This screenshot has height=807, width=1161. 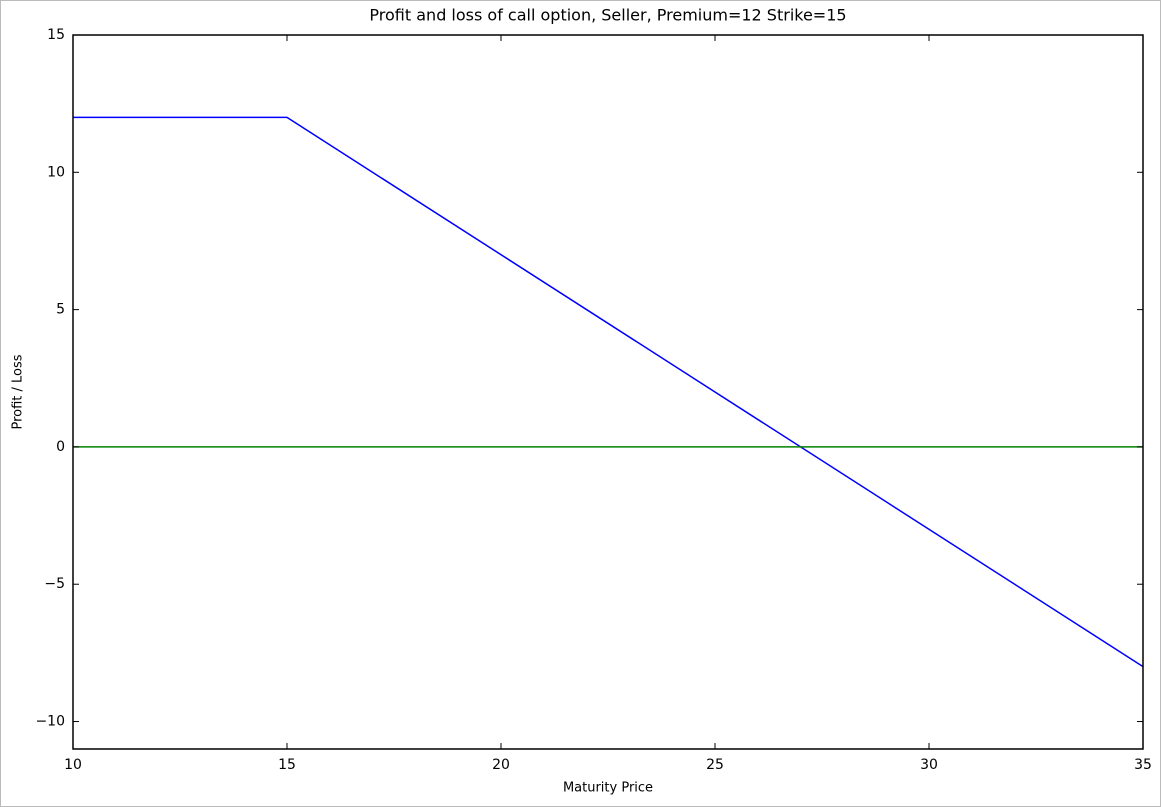 I want to click on x-tick-label: 15, so click(x=287, y=765).